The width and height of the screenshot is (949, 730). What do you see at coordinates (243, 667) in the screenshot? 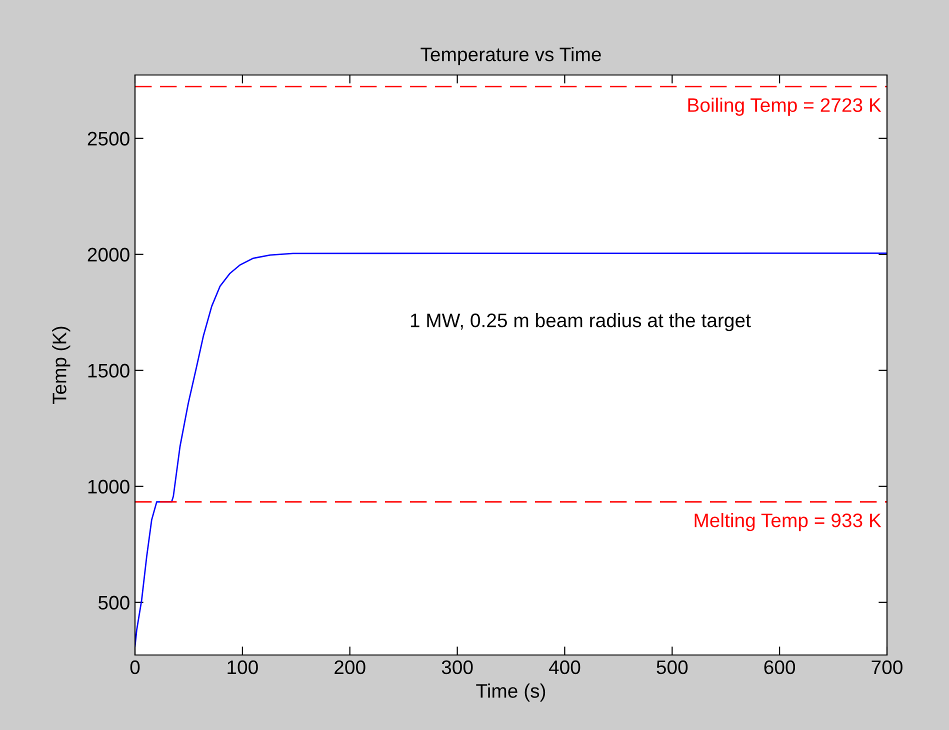
I see `x-tick-label: 100` at bounding box center [243, 667].